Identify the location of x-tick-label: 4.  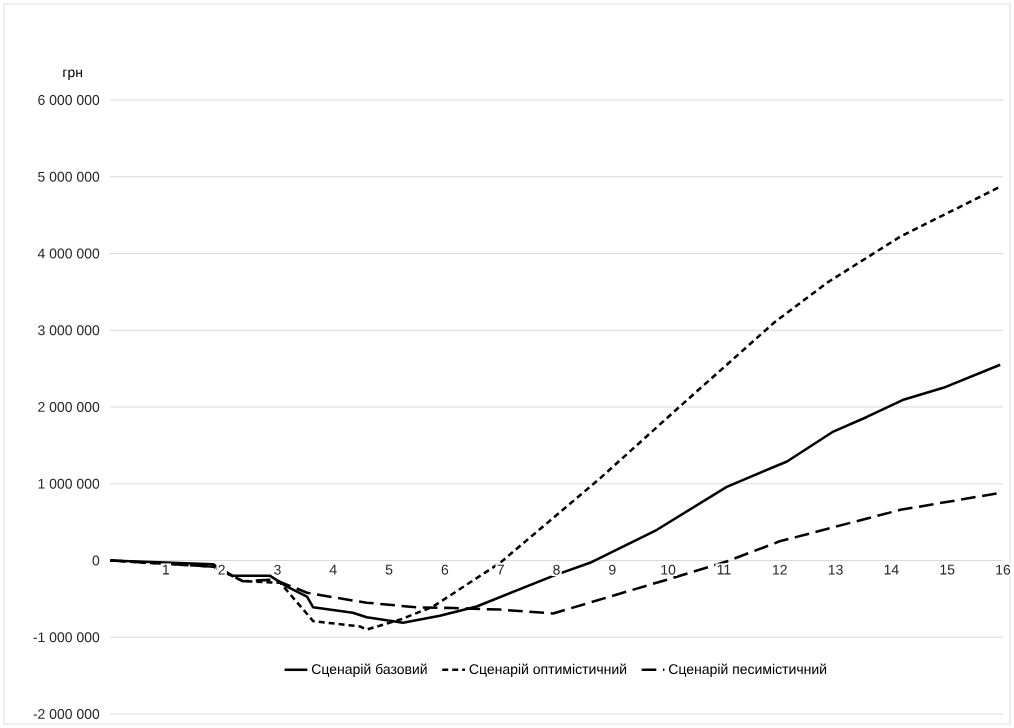
(333, 569).